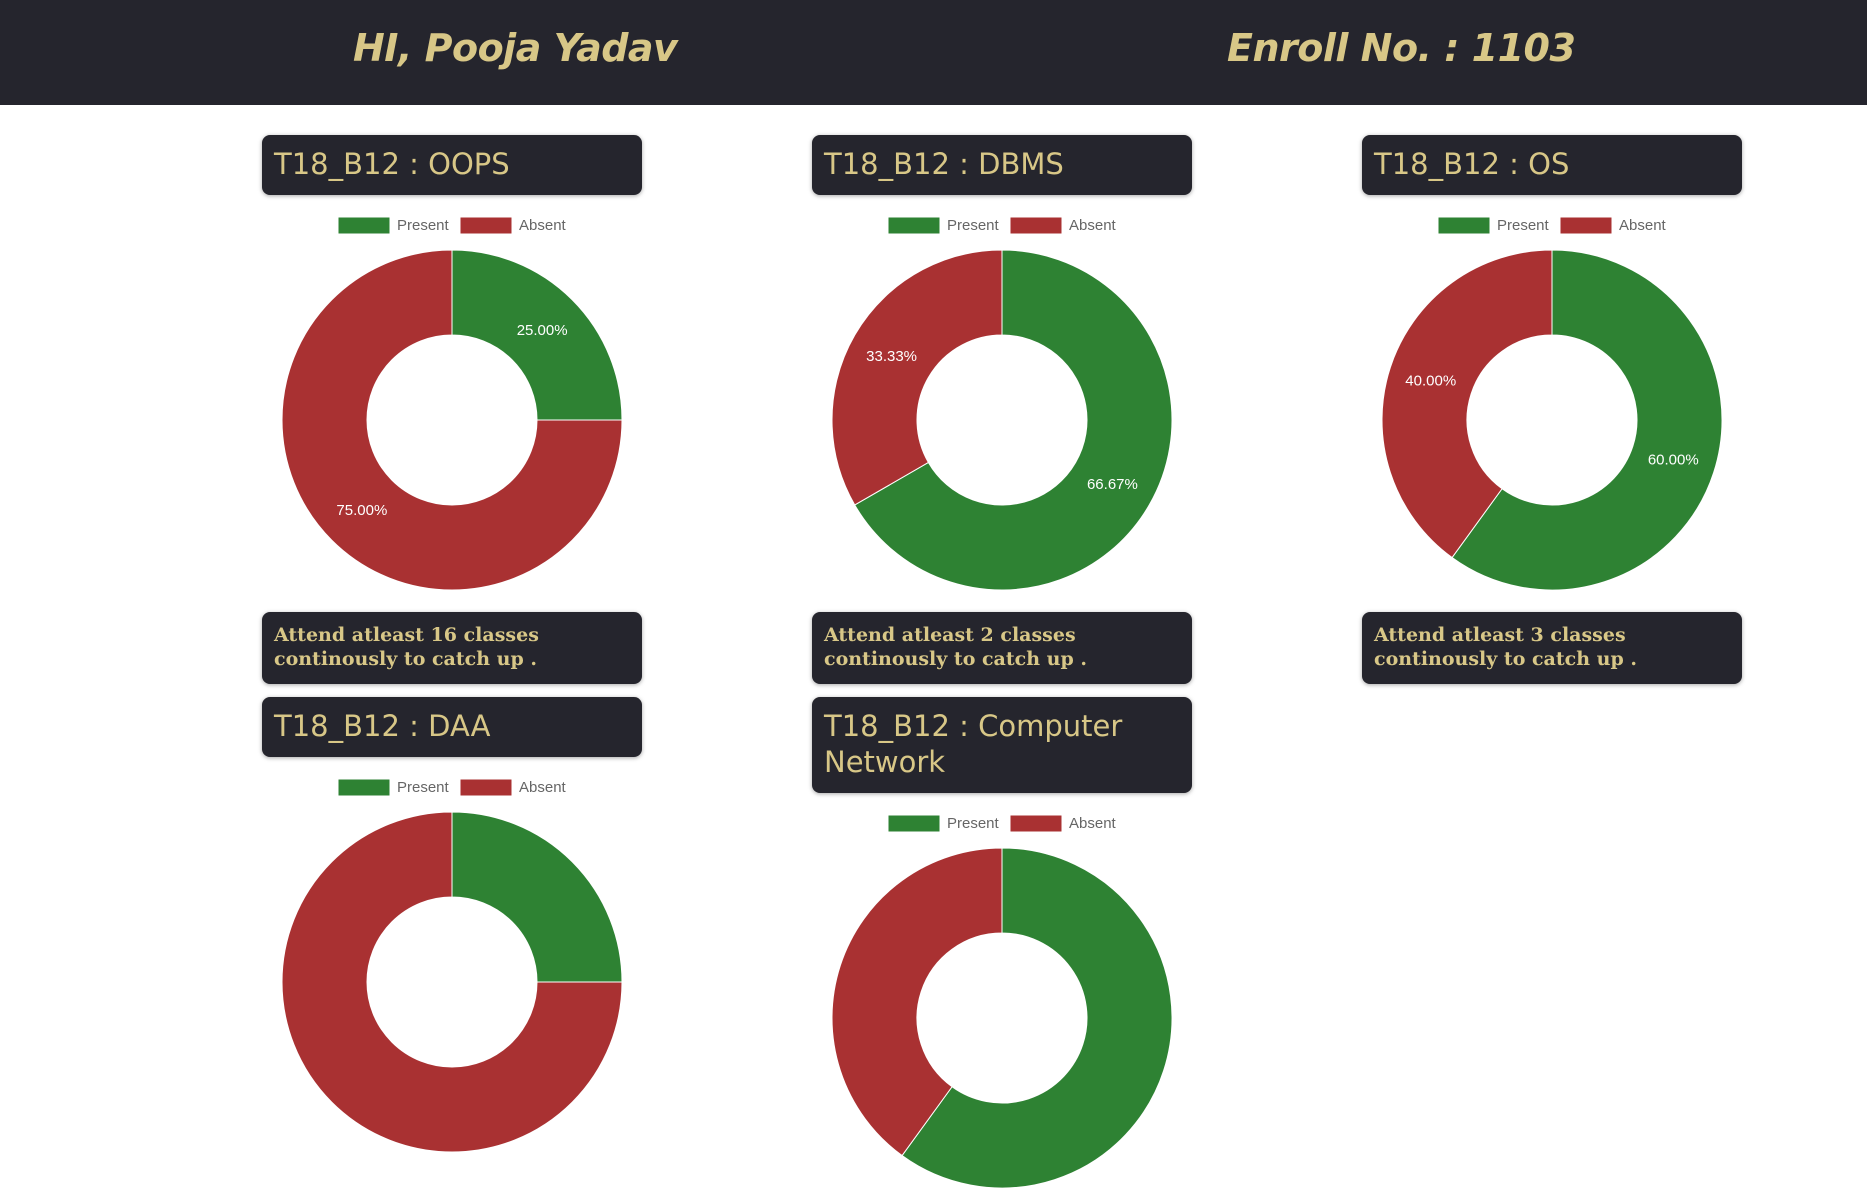  What do you see at coordinates (1430, 381) in the screenshot?
I see `slice-label-absent: 40.00%` at bounding box center [1430, 381].